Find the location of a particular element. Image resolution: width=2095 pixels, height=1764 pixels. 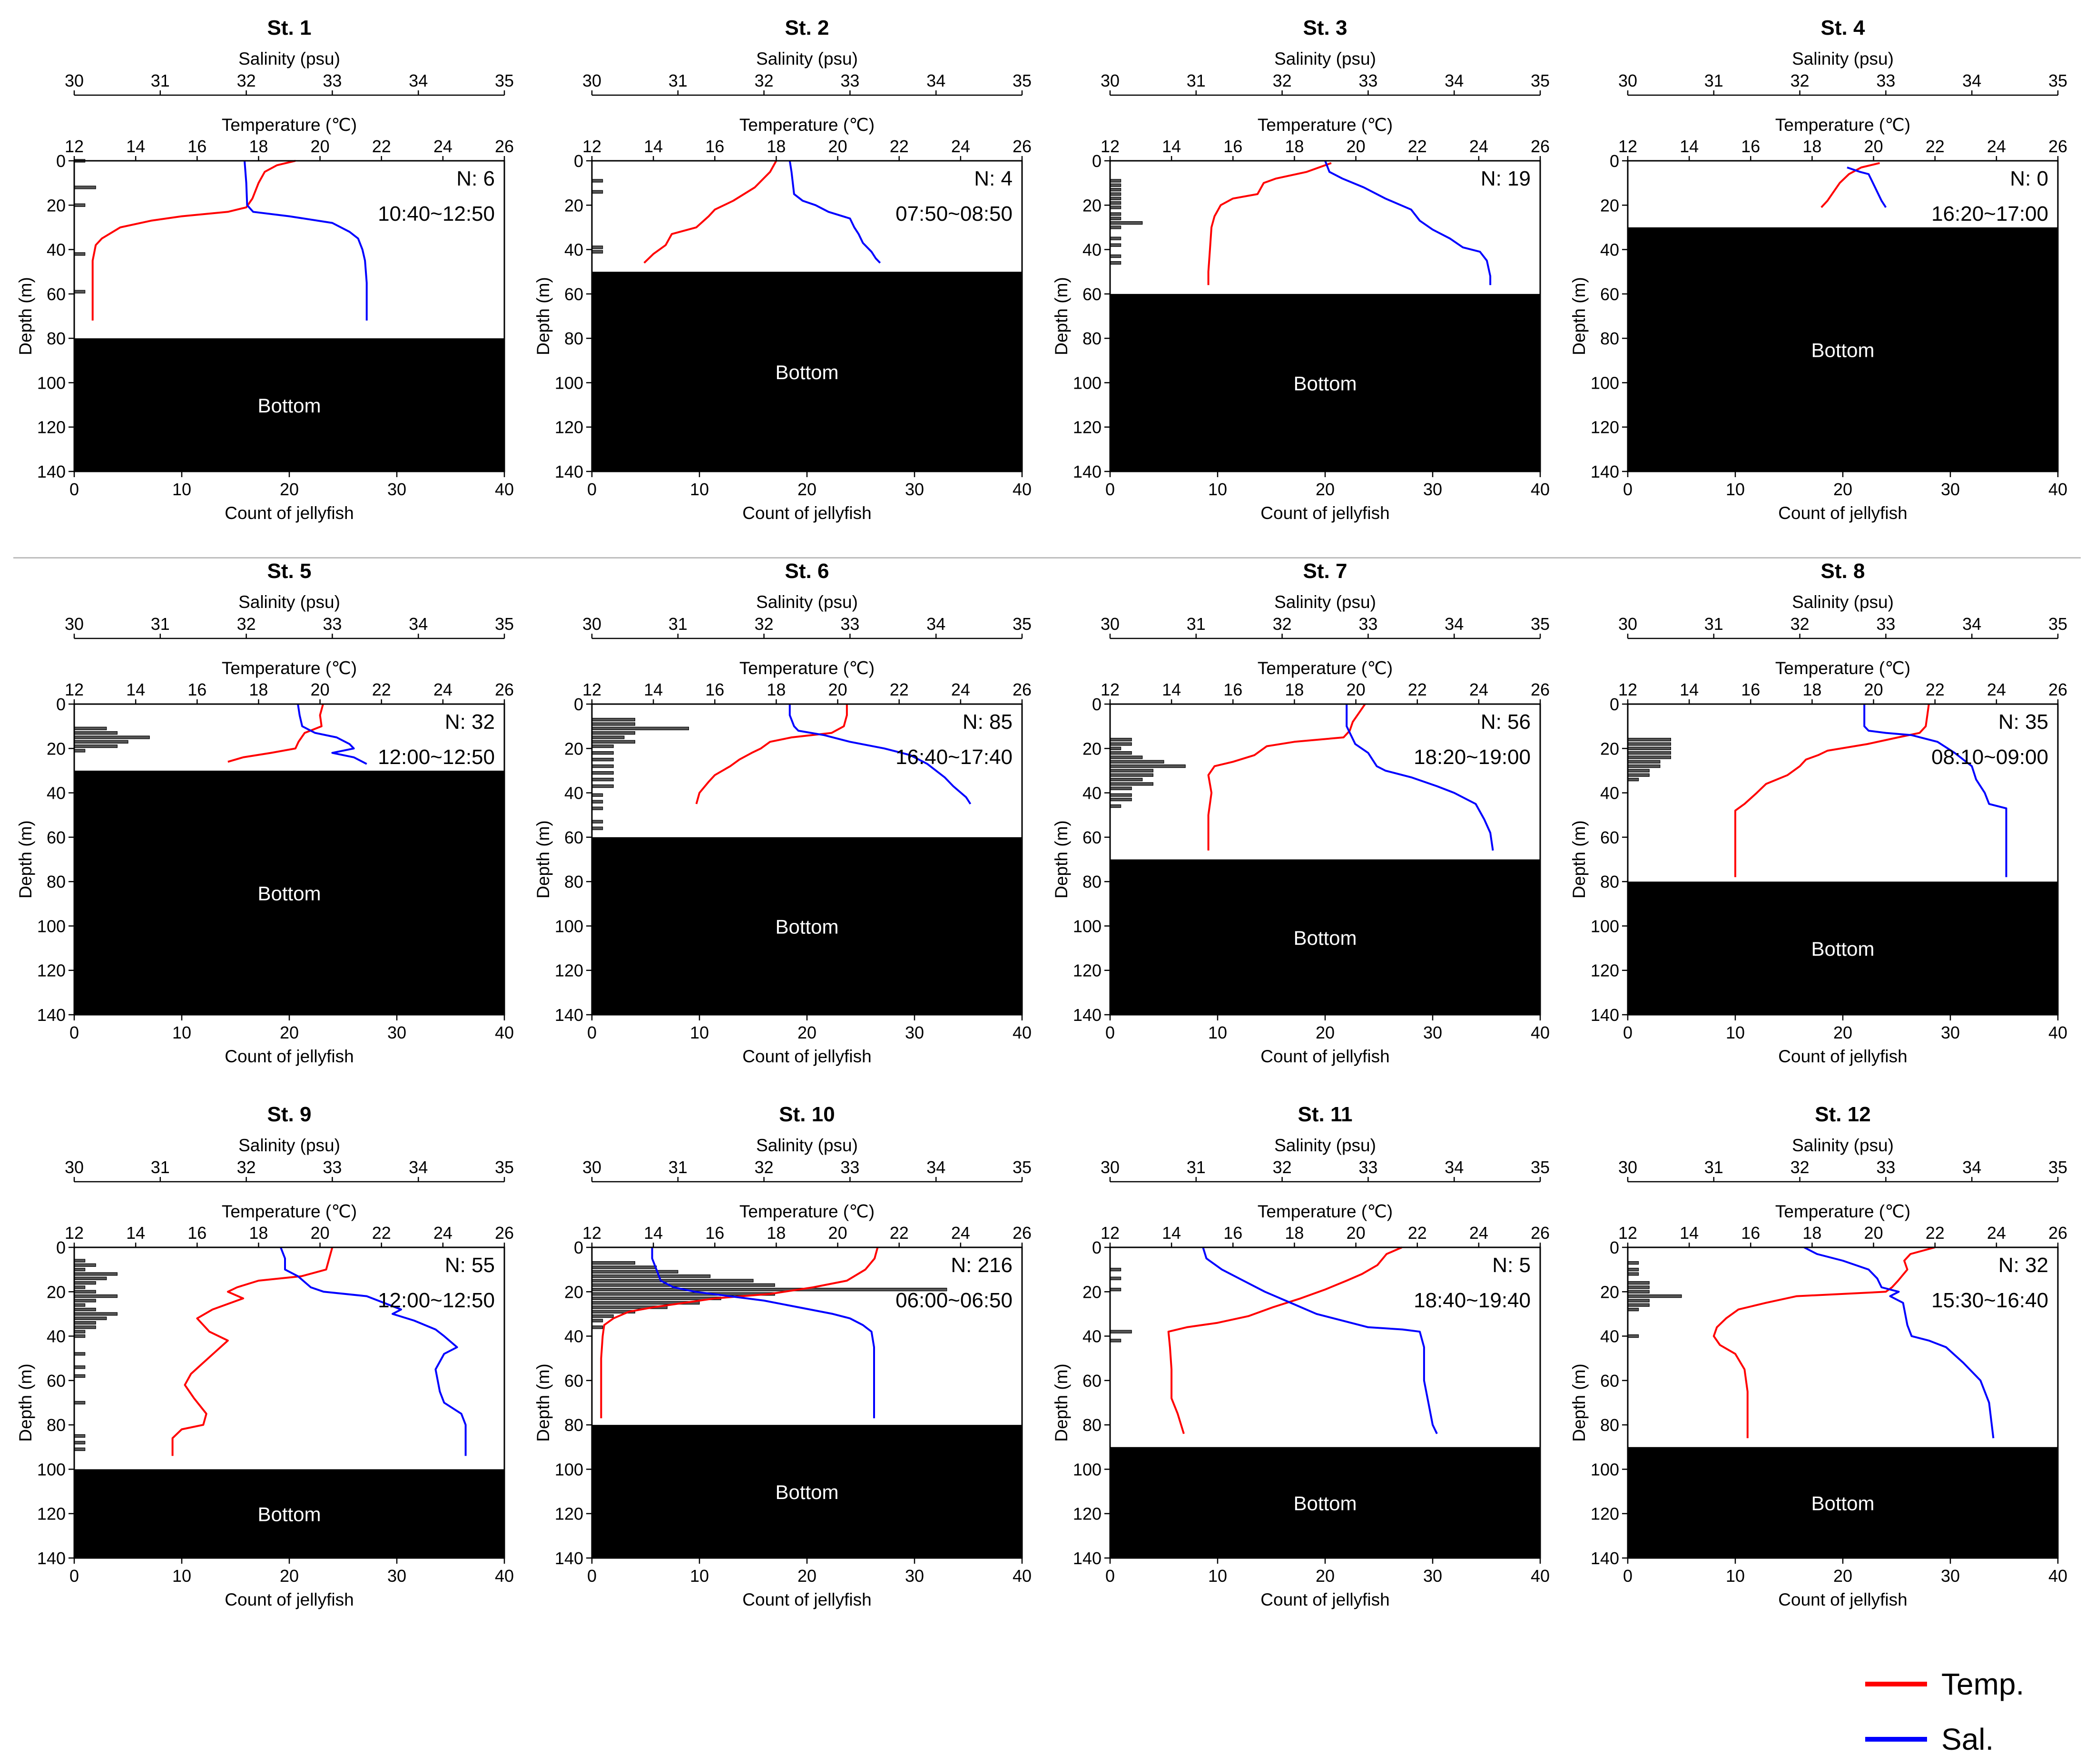

depth-tick-label: 0 is located at coordinates (578, 161).